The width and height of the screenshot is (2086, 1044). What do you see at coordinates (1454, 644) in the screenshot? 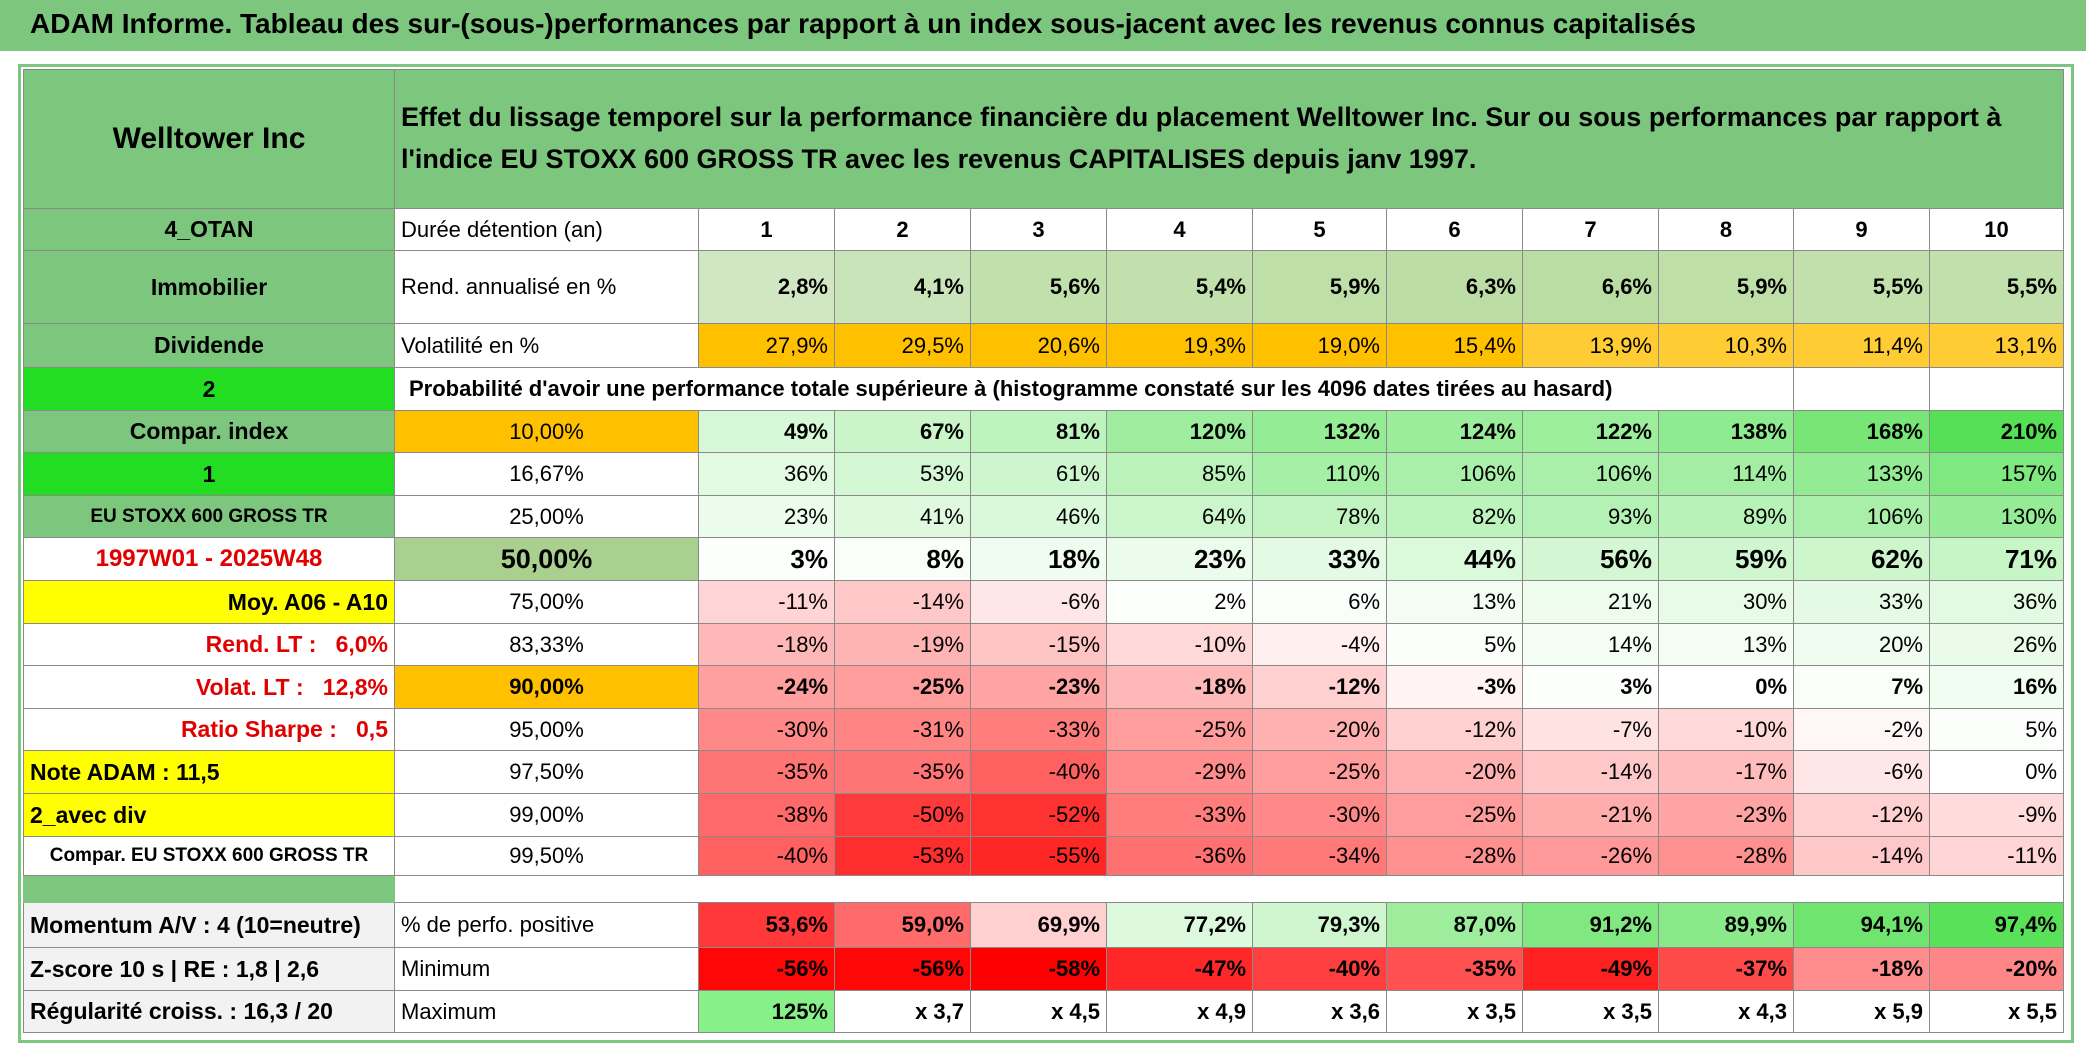
I see `cell: 5%` at bounding box center [1454, 644].